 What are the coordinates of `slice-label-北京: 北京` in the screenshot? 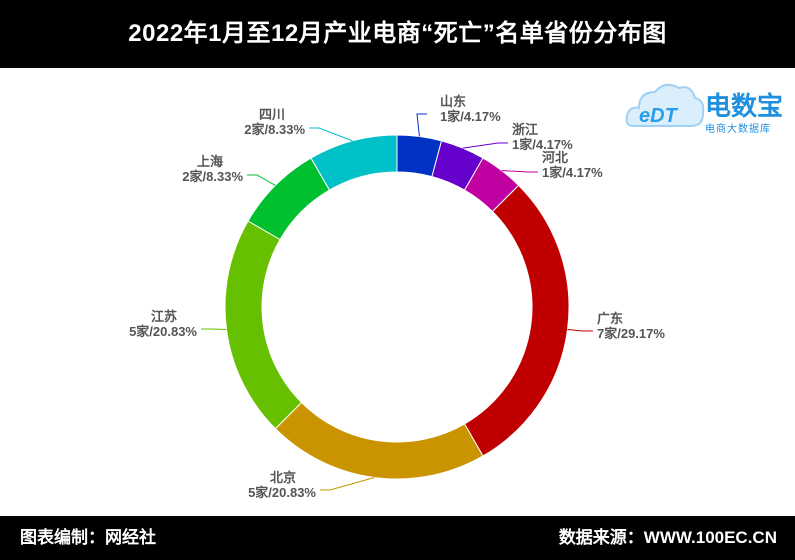 It's located at (283, 477).